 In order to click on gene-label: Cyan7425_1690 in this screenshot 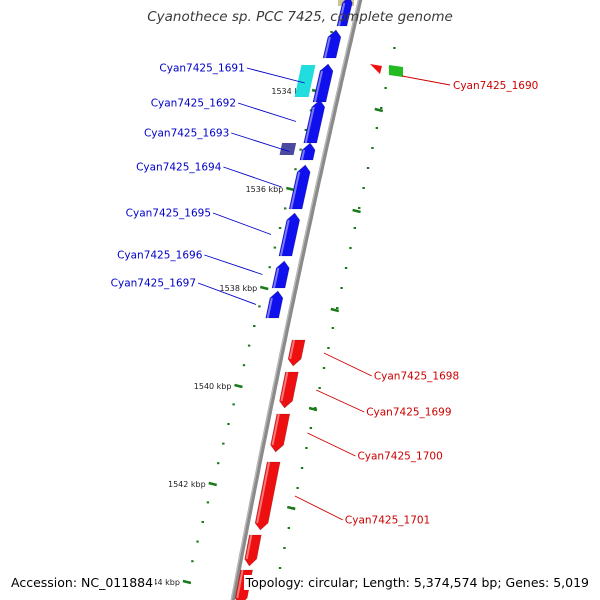, I will do `click(495, 86)`.